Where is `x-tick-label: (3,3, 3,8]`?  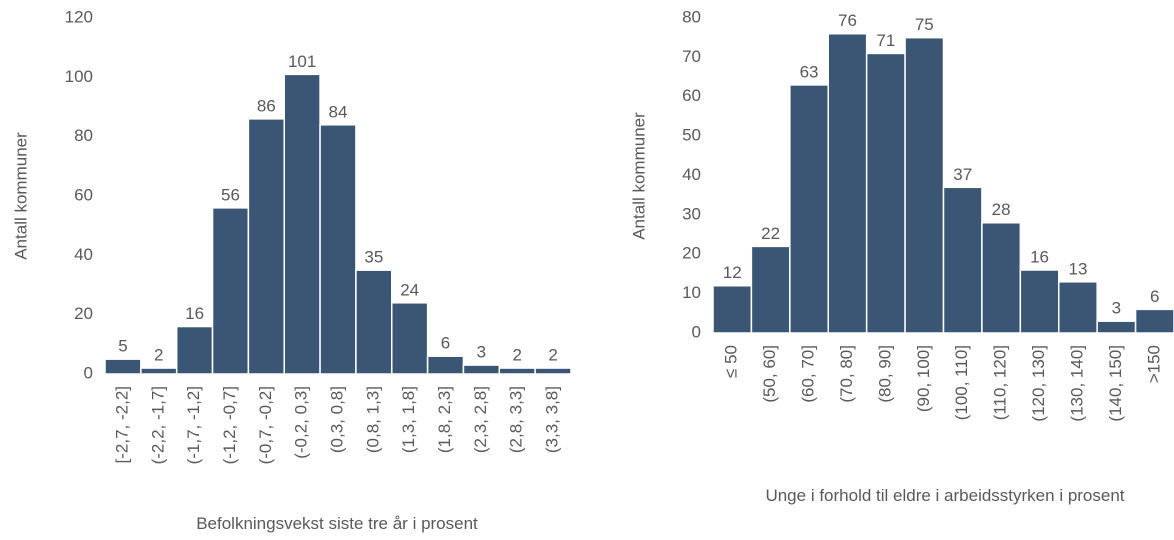 x-tick-label: (3,3, 3,8] is located at coordinates (552, 419).